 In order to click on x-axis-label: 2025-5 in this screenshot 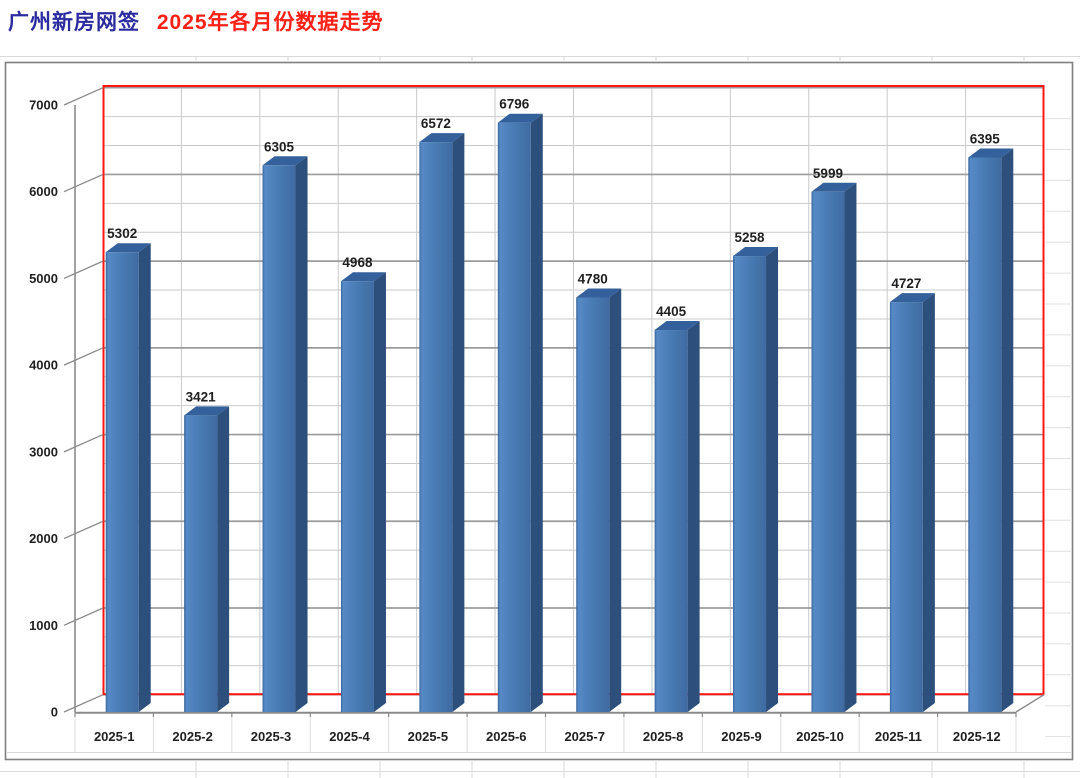, I will do `click(428, 736)`.